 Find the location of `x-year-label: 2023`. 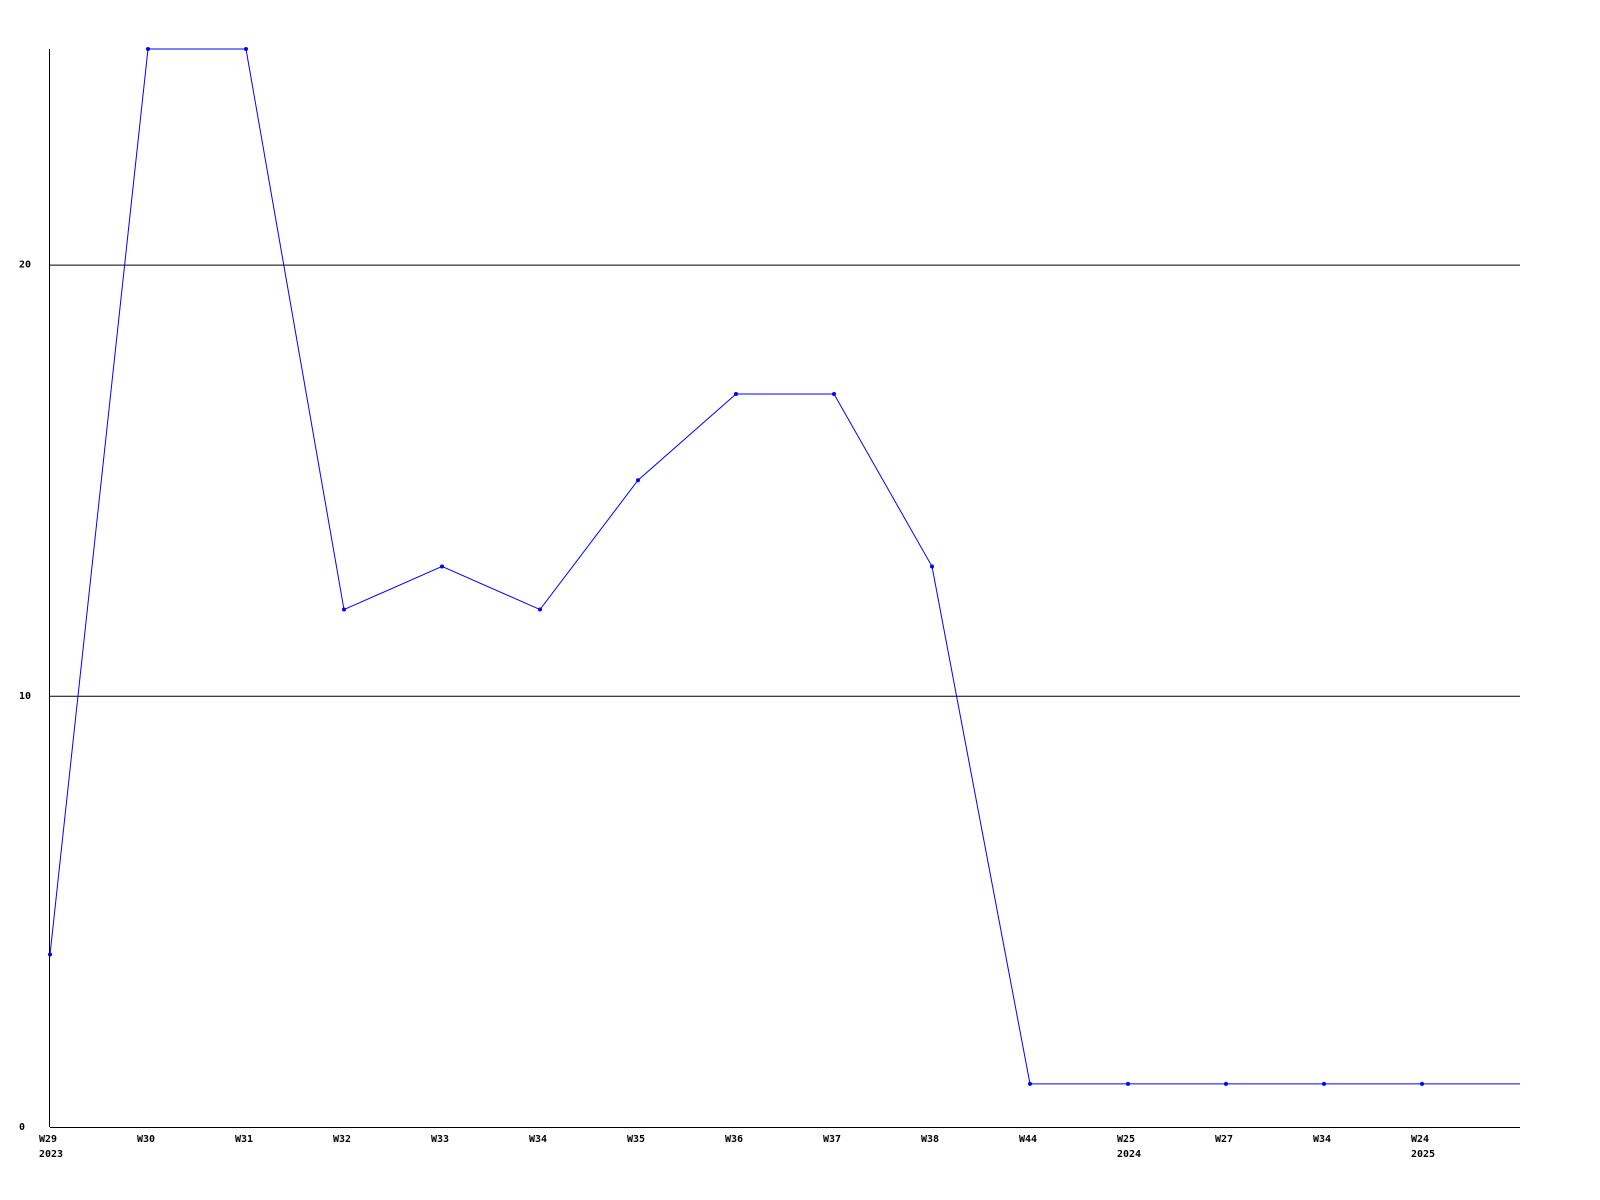

x-year-label: 2023 is located at coordinates (51, 1154).